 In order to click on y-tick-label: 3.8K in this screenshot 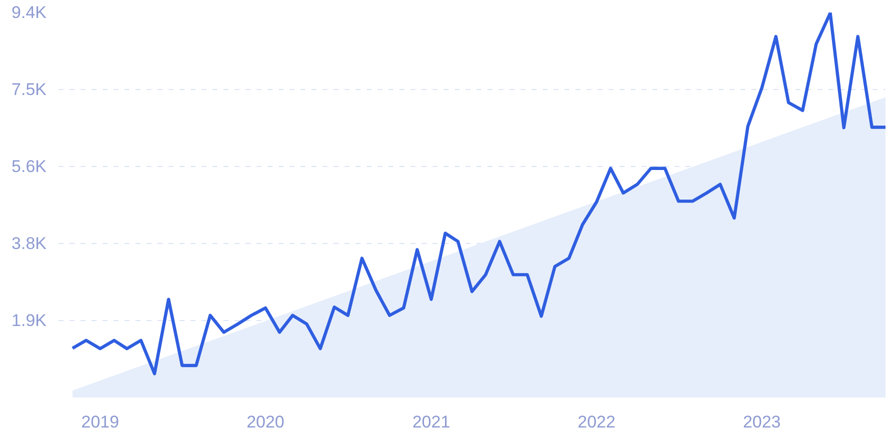, I will do `click(30, 243)`.